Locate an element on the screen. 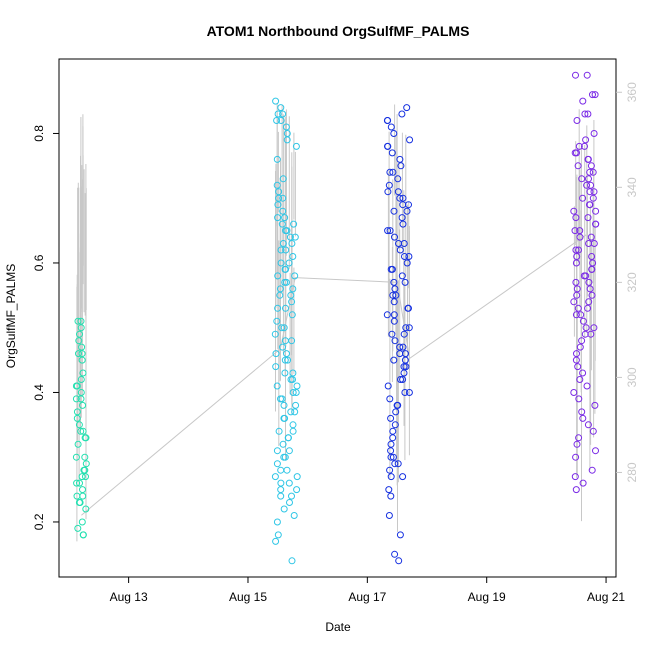 This screenshot has height=650, width=650. y2-tick-label: 340 is located at coordinates (632, 187).